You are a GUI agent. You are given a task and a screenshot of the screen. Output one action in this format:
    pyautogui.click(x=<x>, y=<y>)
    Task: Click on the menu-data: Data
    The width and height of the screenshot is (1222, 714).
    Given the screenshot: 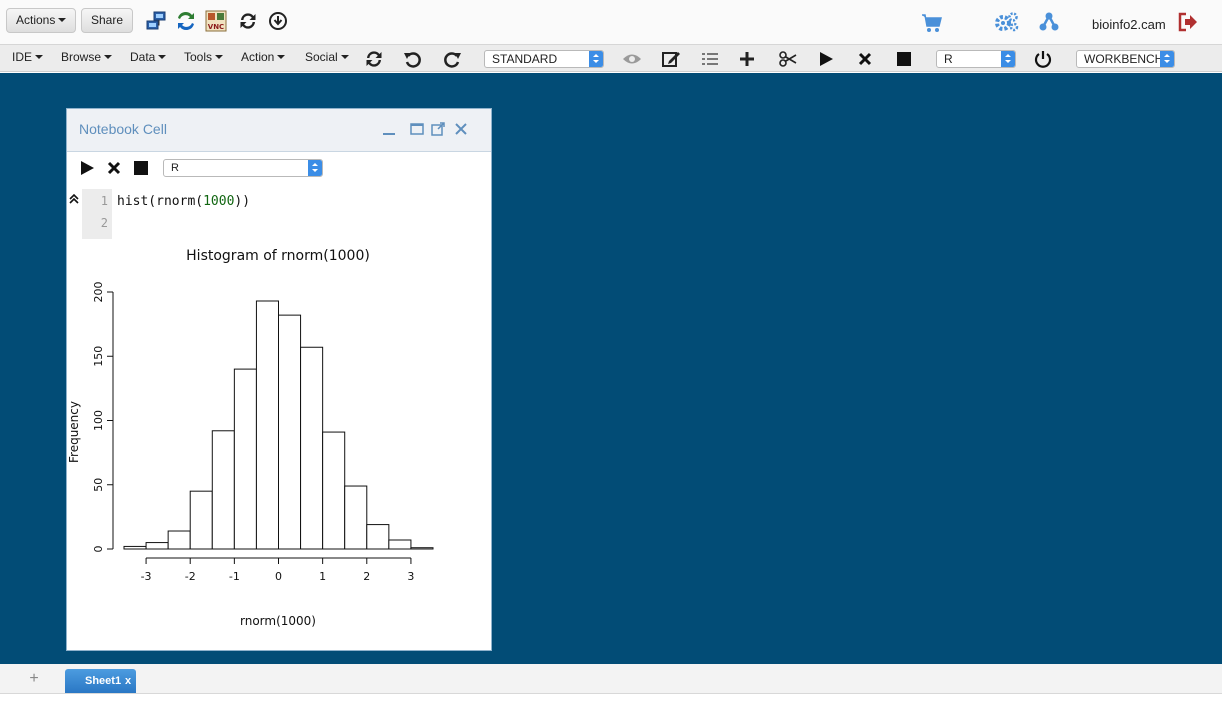 What is the action you would take?
    pyautogui.click(x=148, y=57)
    